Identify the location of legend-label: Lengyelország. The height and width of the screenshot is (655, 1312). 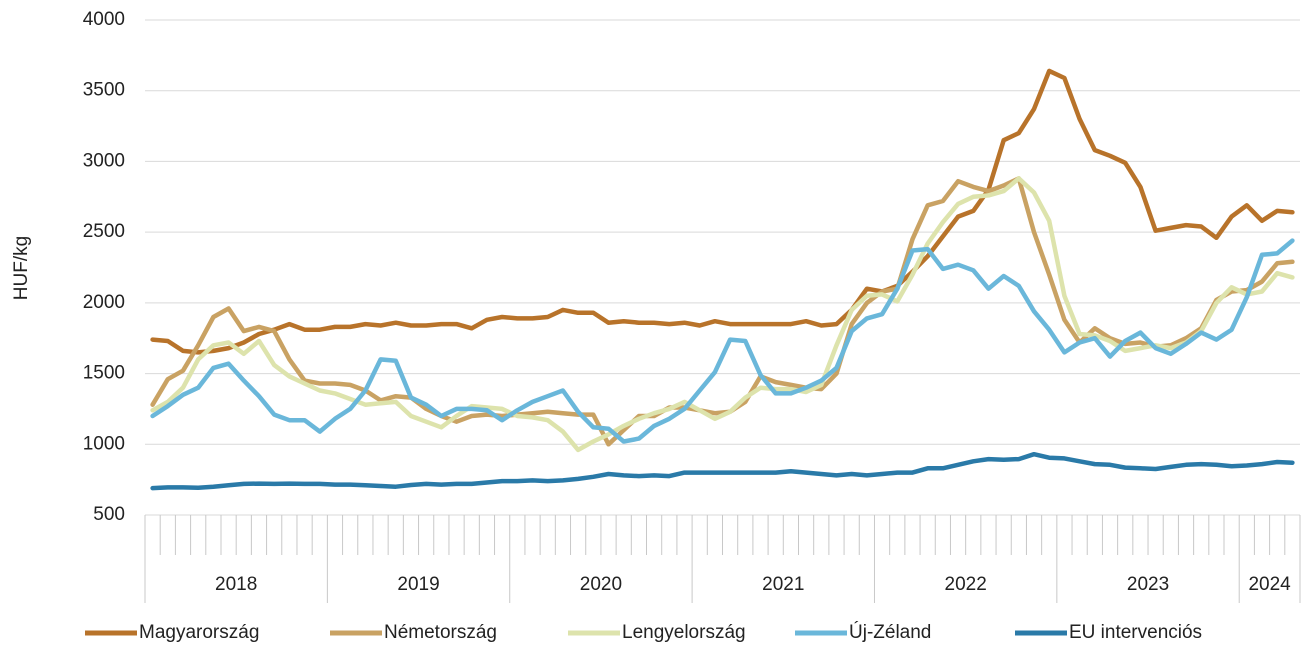
(684, 632).